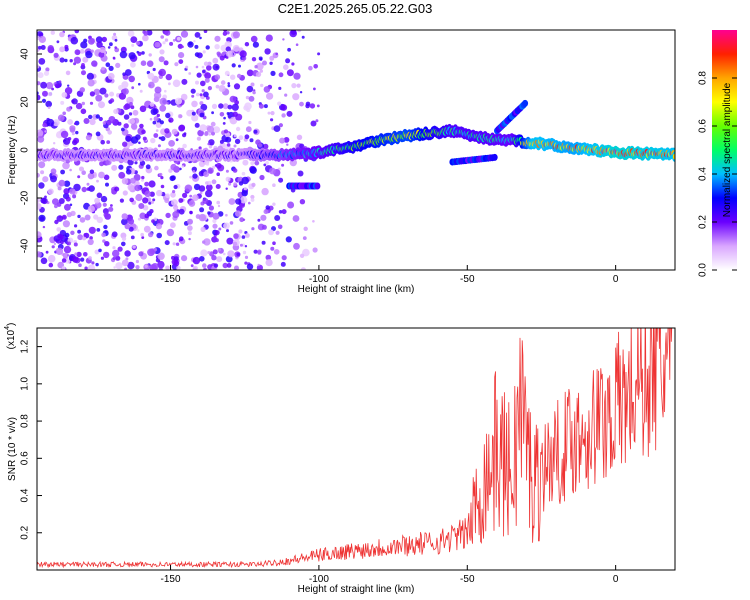 The height and width of the screenshot is (600, 750). I want to click on y-tick-label: 0.8, so click(25, 421).